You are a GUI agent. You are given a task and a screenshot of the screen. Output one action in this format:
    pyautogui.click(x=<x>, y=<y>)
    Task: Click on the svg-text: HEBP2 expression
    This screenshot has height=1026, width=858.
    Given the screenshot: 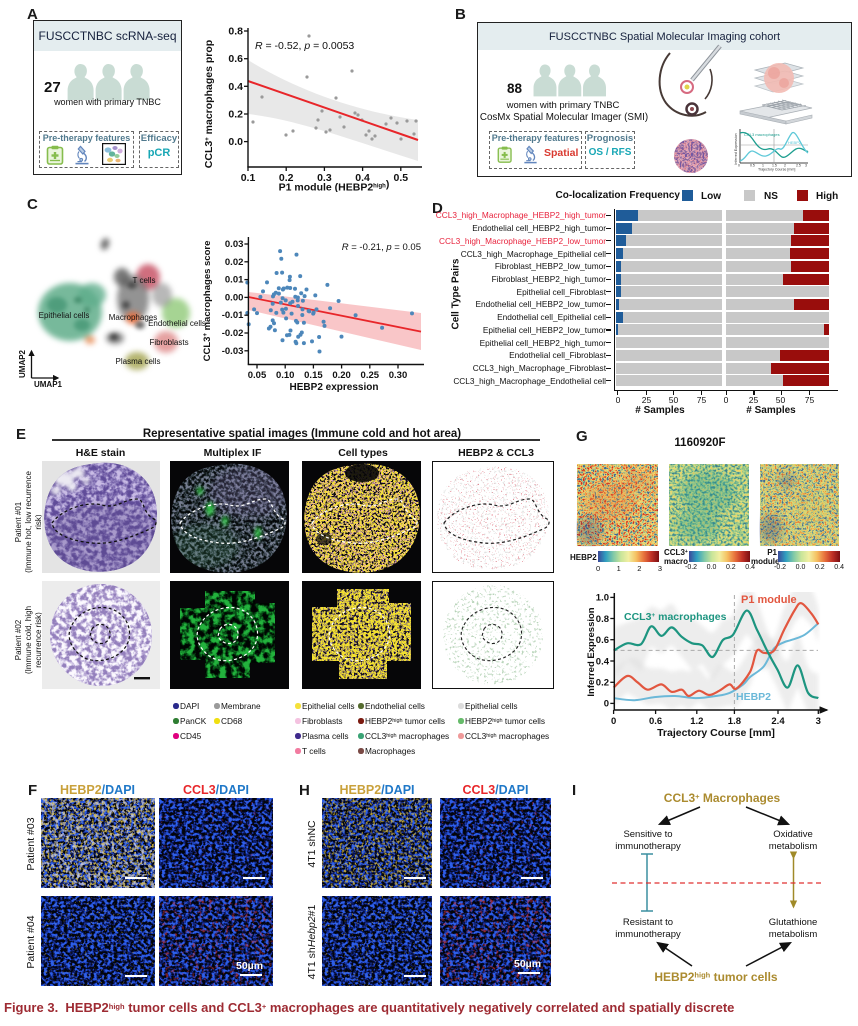 What is the action you would take?
    pyautogui.click(x=334, y=387)
    